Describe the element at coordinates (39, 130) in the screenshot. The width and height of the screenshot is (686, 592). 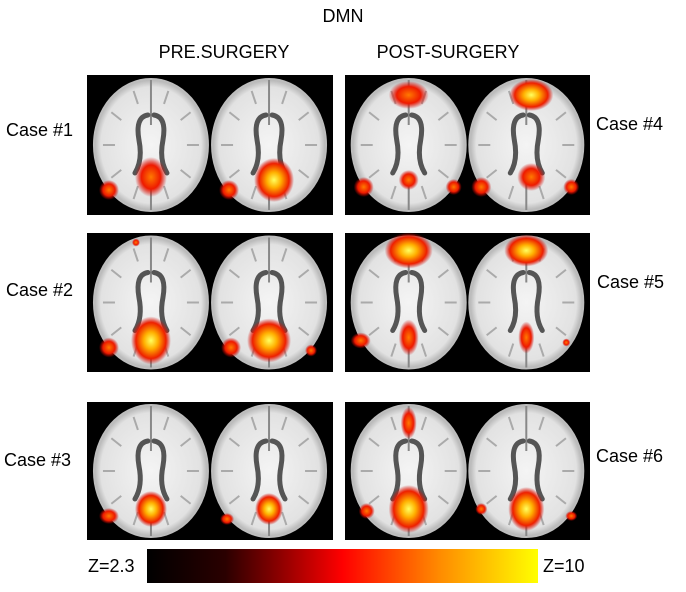
I see `case-label: Case #1` at that location.